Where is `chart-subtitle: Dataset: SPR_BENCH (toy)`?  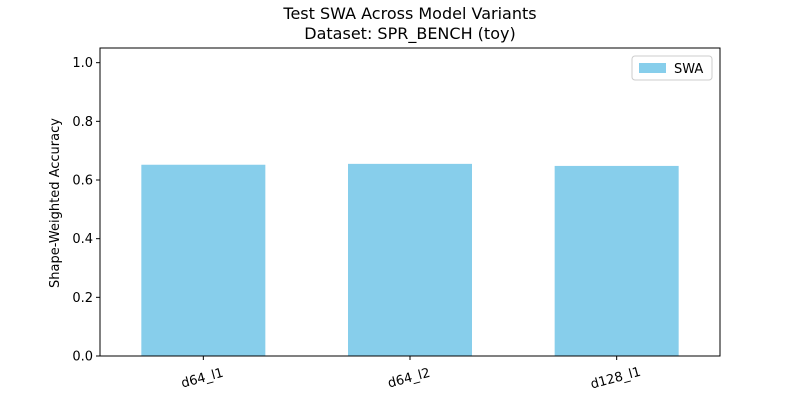
chart-subtitle: Dataset: SPR_BENCH (toy) is located at coordinates (409, 34).